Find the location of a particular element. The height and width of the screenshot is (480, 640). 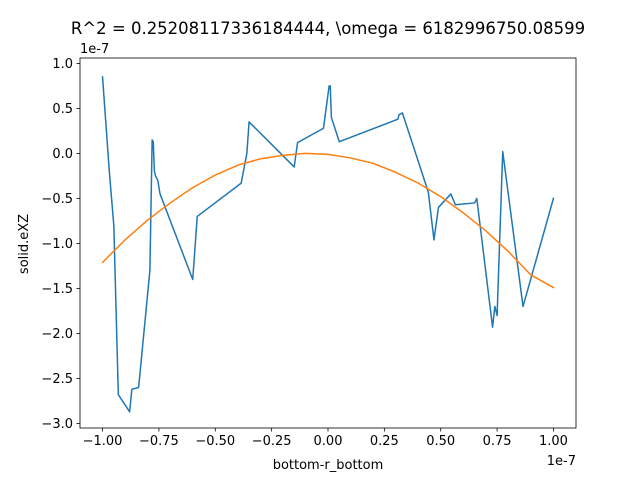

x-tick-label: 1.00 is located at coordinates (553, 441).